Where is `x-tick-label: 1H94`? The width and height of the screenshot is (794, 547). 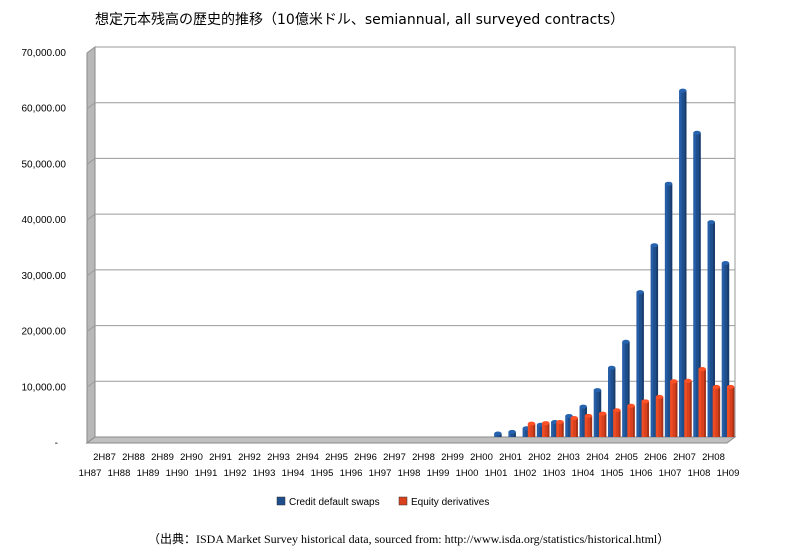 x-tick-label: 1H94 is located at coordinates (293, 473).